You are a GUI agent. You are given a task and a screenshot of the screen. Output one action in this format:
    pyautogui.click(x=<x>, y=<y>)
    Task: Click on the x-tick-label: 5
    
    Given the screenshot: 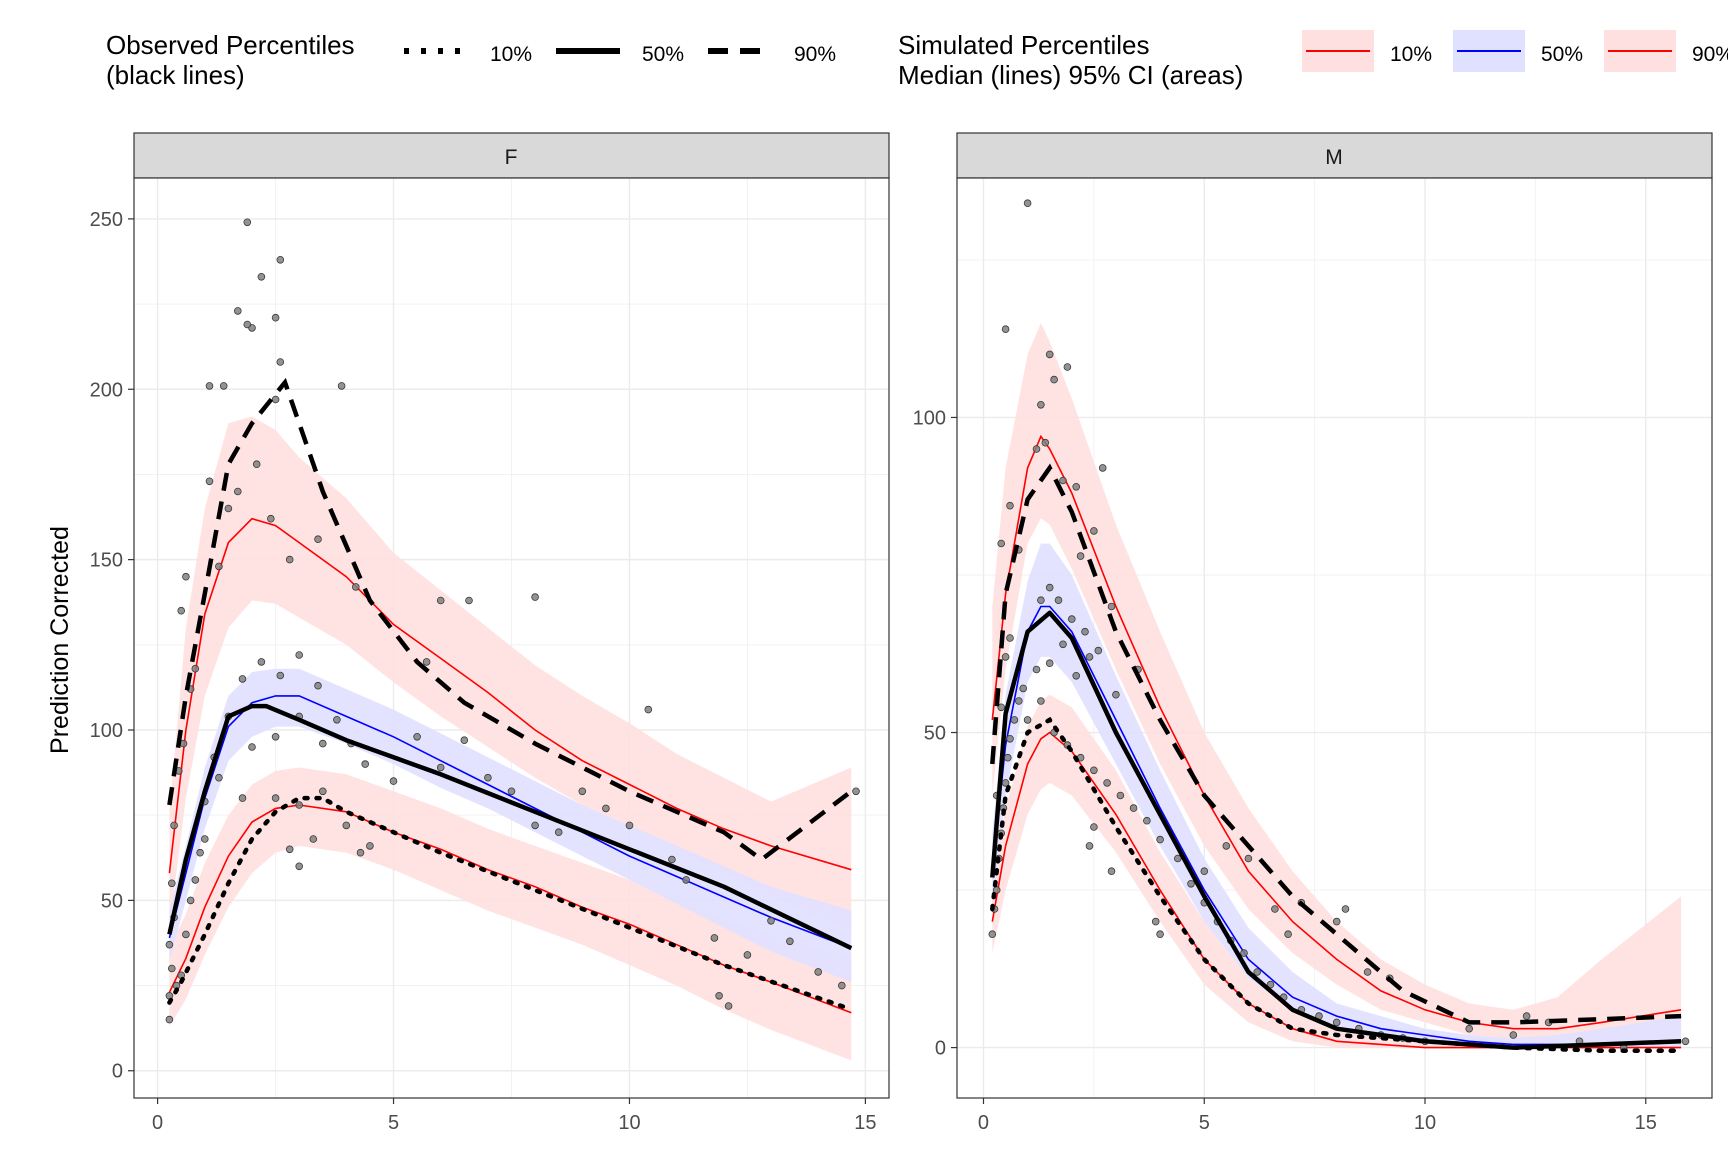 What is the action you would take?
    pyautogui.click(x=1204, y=1123)
    